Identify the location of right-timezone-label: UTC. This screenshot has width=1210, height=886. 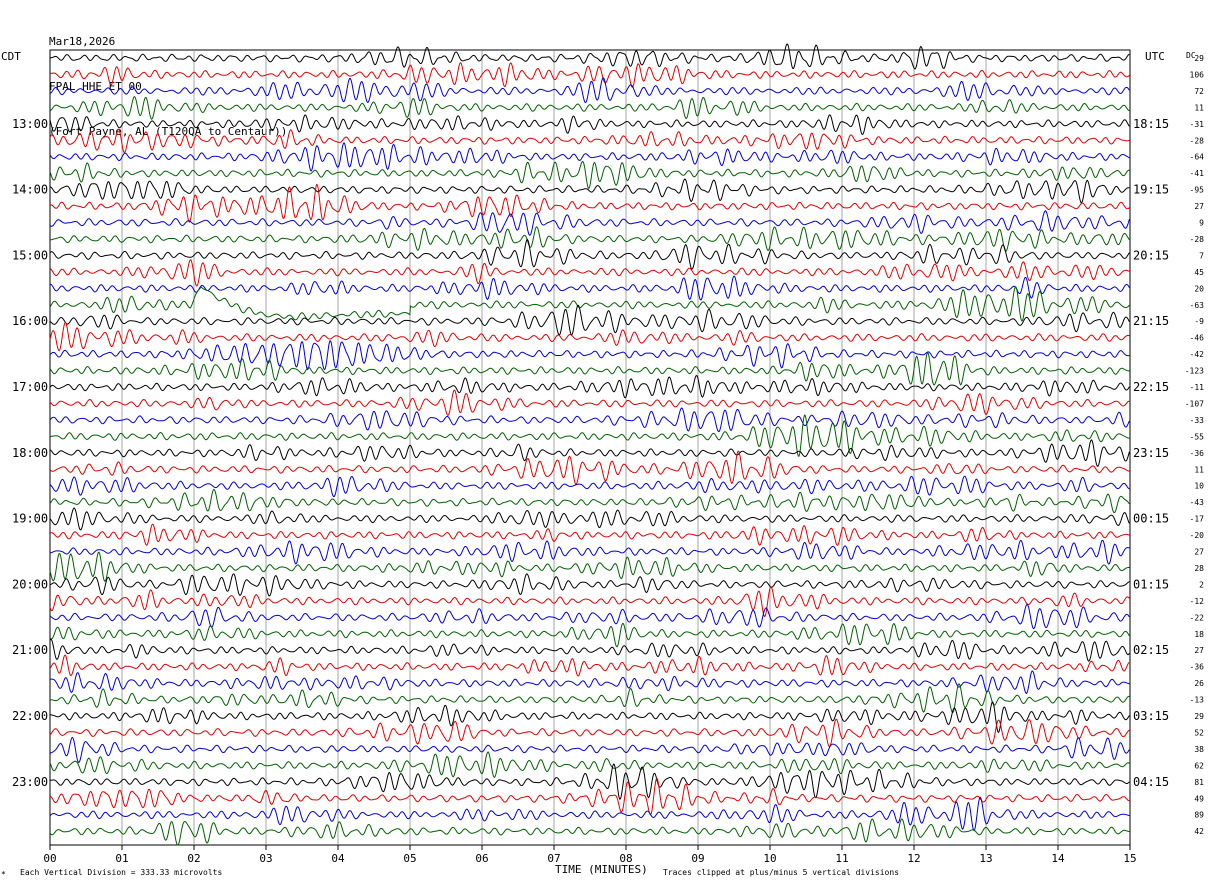
(1155, 56).